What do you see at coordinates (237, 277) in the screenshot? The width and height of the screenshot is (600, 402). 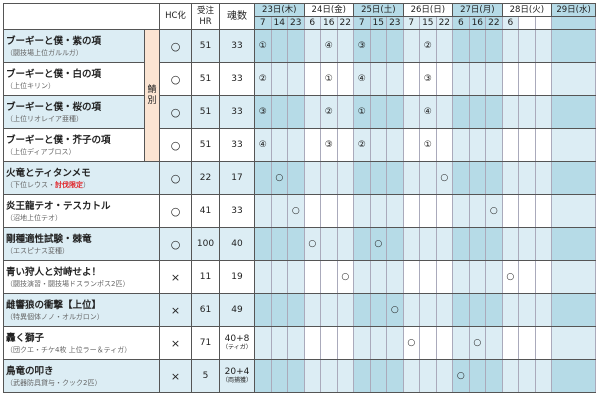 I see `souls-cell: 19` at bounding box center [237, 277].